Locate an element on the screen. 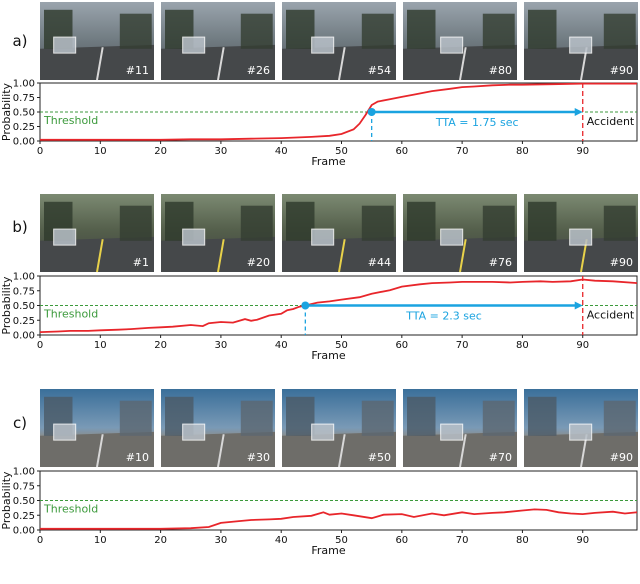 The height and width of the screenshot is (584, 640). frame-number: #26 is located at coordinates (258, 70).